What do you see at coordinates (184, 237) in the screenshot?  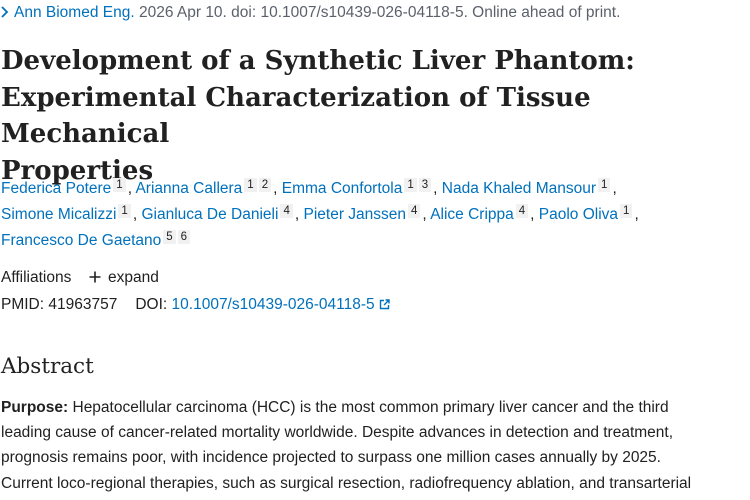 I see `affiliation-ref: 6` at bounding box center [184, 237].